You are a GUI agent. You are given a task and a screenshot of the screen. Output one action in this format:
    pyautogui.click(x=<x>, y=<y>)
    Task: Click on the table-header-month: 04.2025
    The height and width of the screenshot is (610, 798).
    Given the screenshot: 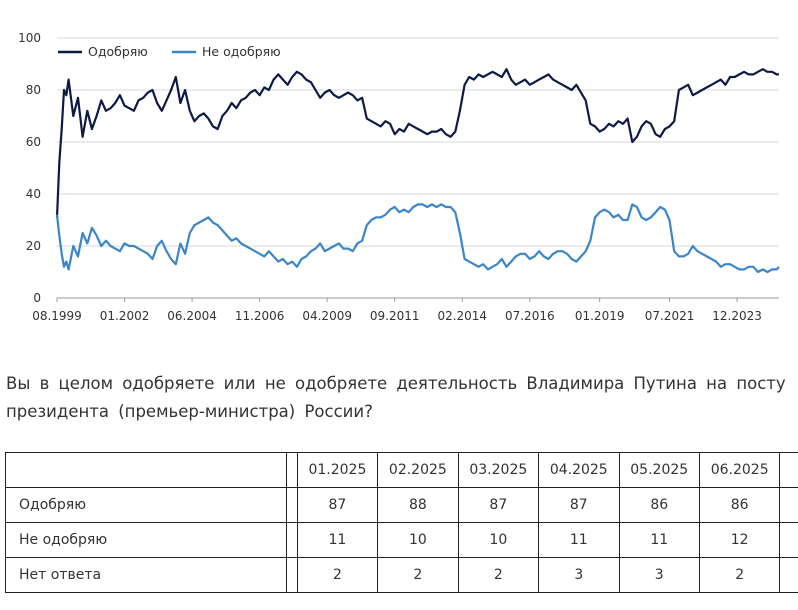 What is the action you would take?
    pyautogui.click(x=579, y=470)
    